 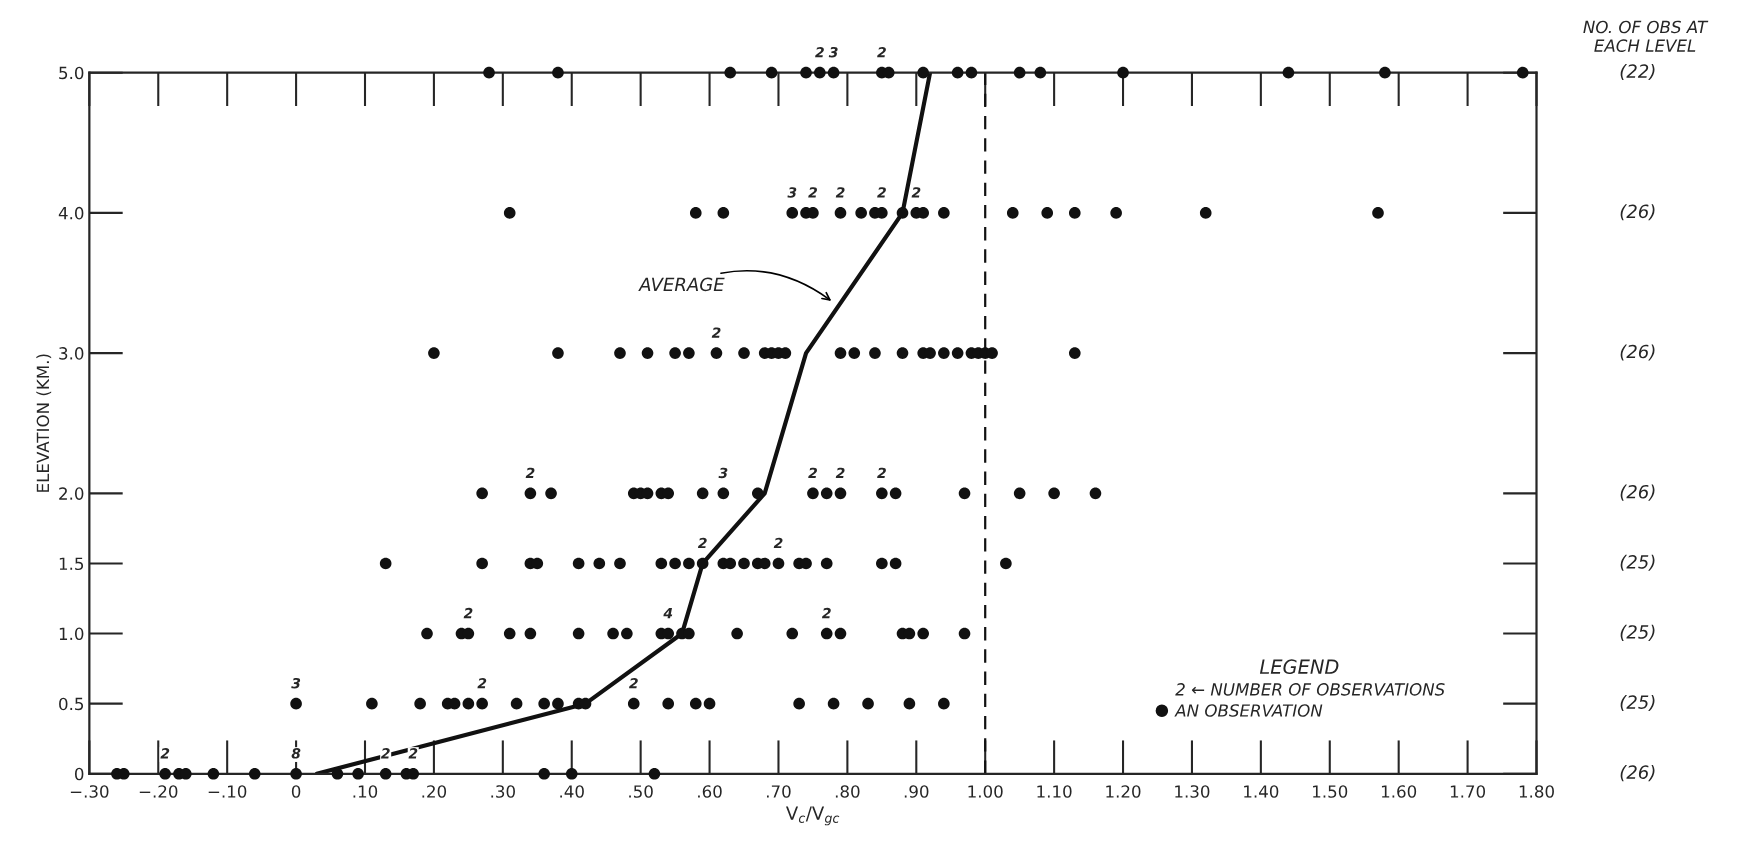 I want to click on x-tick-label: 0, so click(x=296, y=791).